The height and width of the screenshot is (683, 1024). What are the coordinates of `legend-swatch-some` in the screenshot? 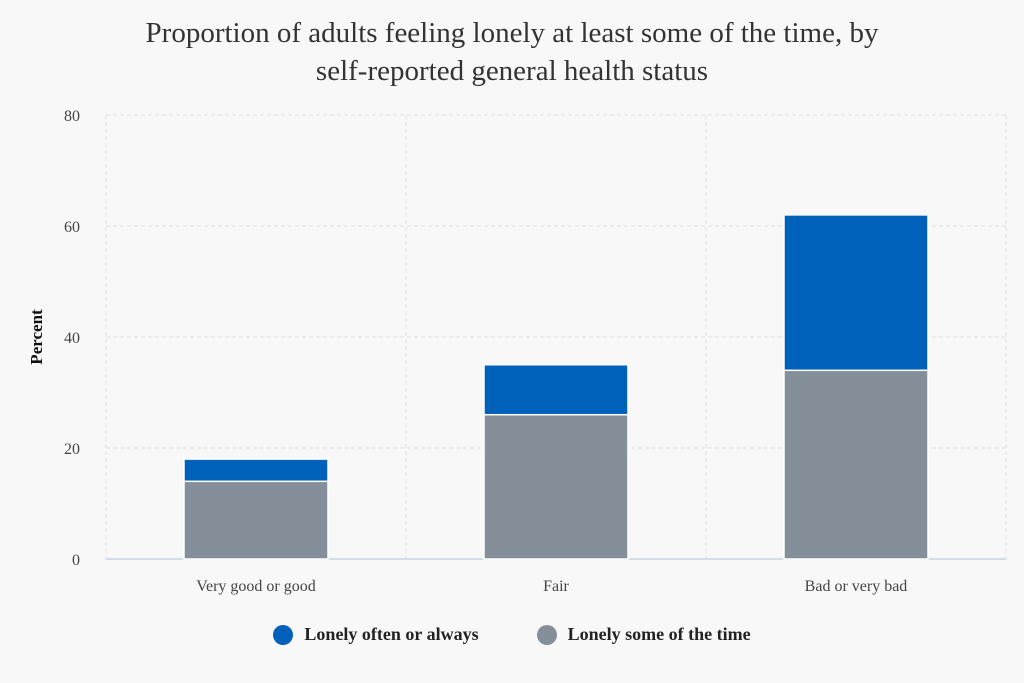 It's located at (546, 634).